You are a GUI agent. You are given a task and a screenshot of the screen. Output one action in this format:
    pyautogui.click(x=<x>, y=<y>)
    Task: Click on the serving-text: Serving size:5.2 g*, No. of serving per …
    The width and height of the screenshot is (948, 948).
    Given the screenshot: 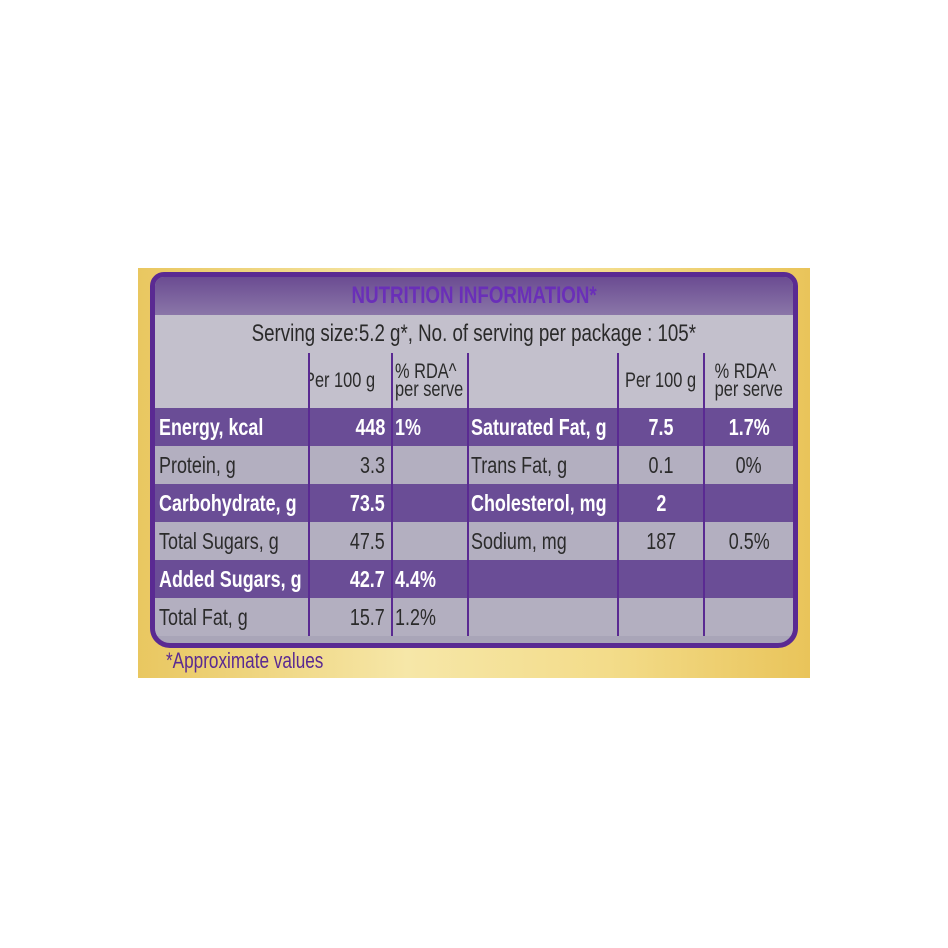 What is the action you would take?
    pyautogui.click(x=474, y=333)
    